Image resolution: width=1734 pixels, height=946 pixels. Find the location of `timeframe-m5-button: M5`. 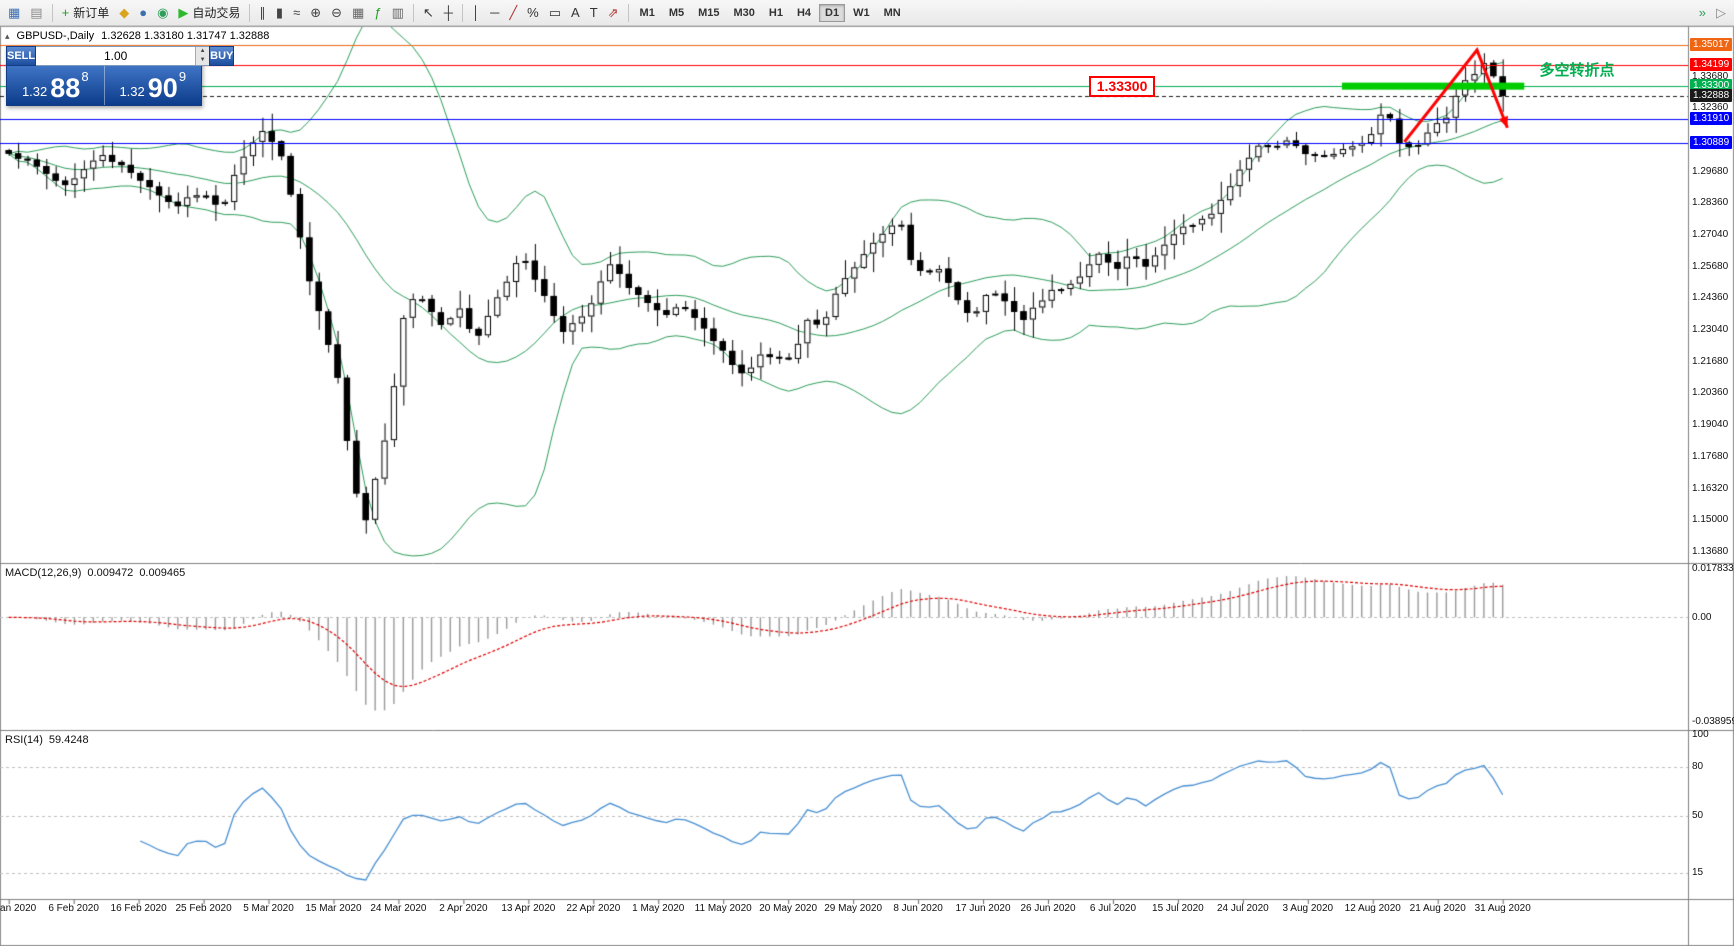

timeframe-m5-button: M5 is located at coordinates (676, 12).